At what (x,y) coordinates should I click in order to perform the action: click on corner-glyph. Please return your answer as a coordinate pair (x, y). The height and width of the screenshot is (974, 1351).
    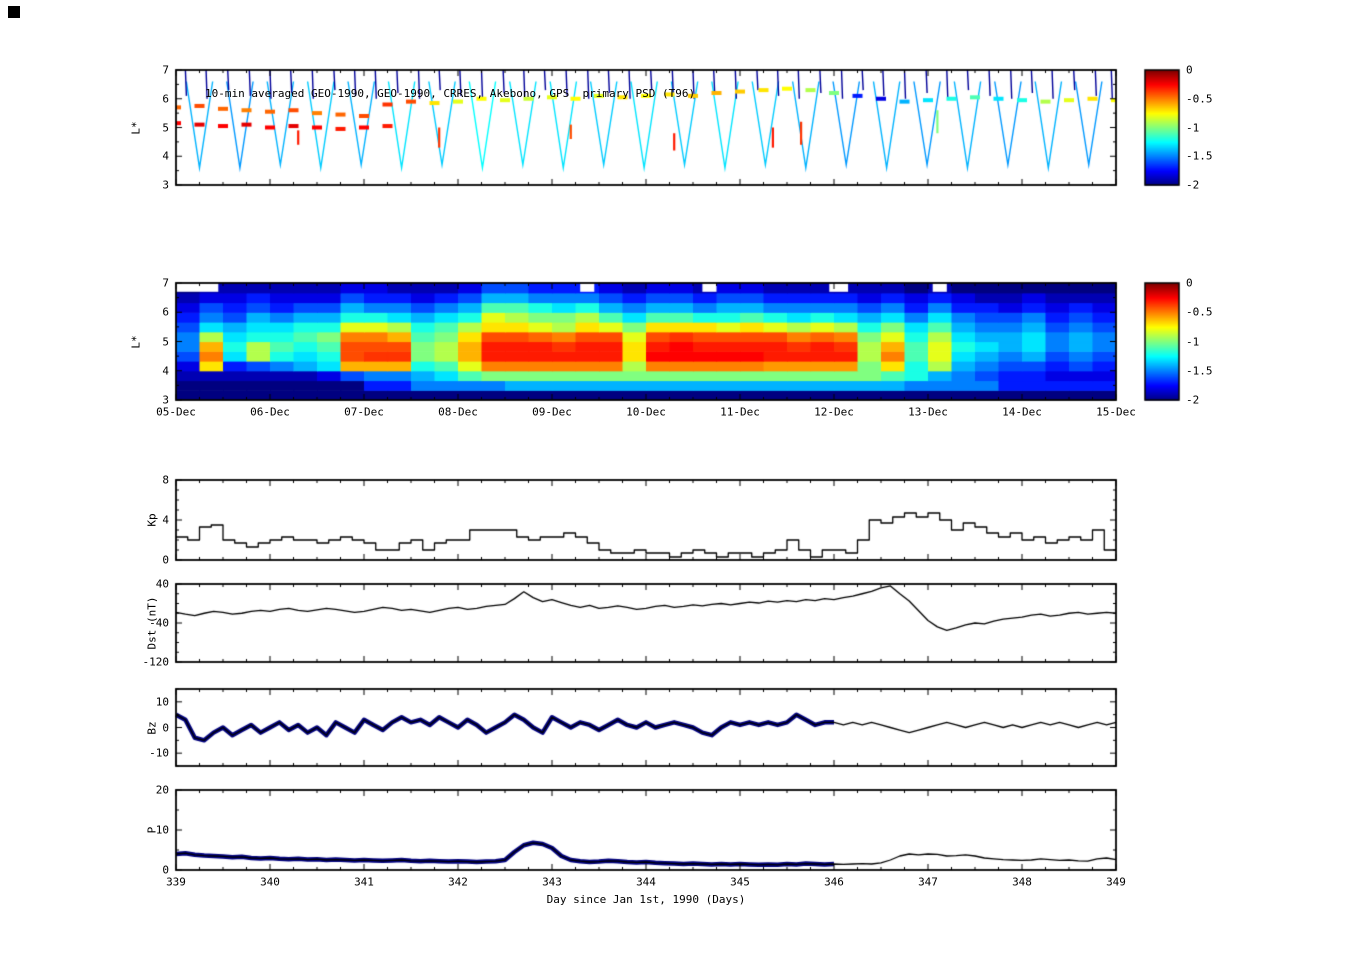
    Looking at the image, I should click on (14, 12).